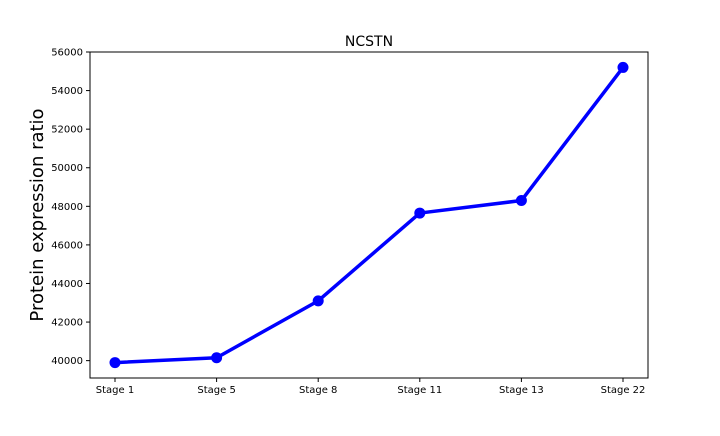 This screenshot has height=436, width=720. What do you see at coordinates (318, 390) in the screenshot?
I see `x-tick-label: Stage 8` at bounding box center [318, 390].